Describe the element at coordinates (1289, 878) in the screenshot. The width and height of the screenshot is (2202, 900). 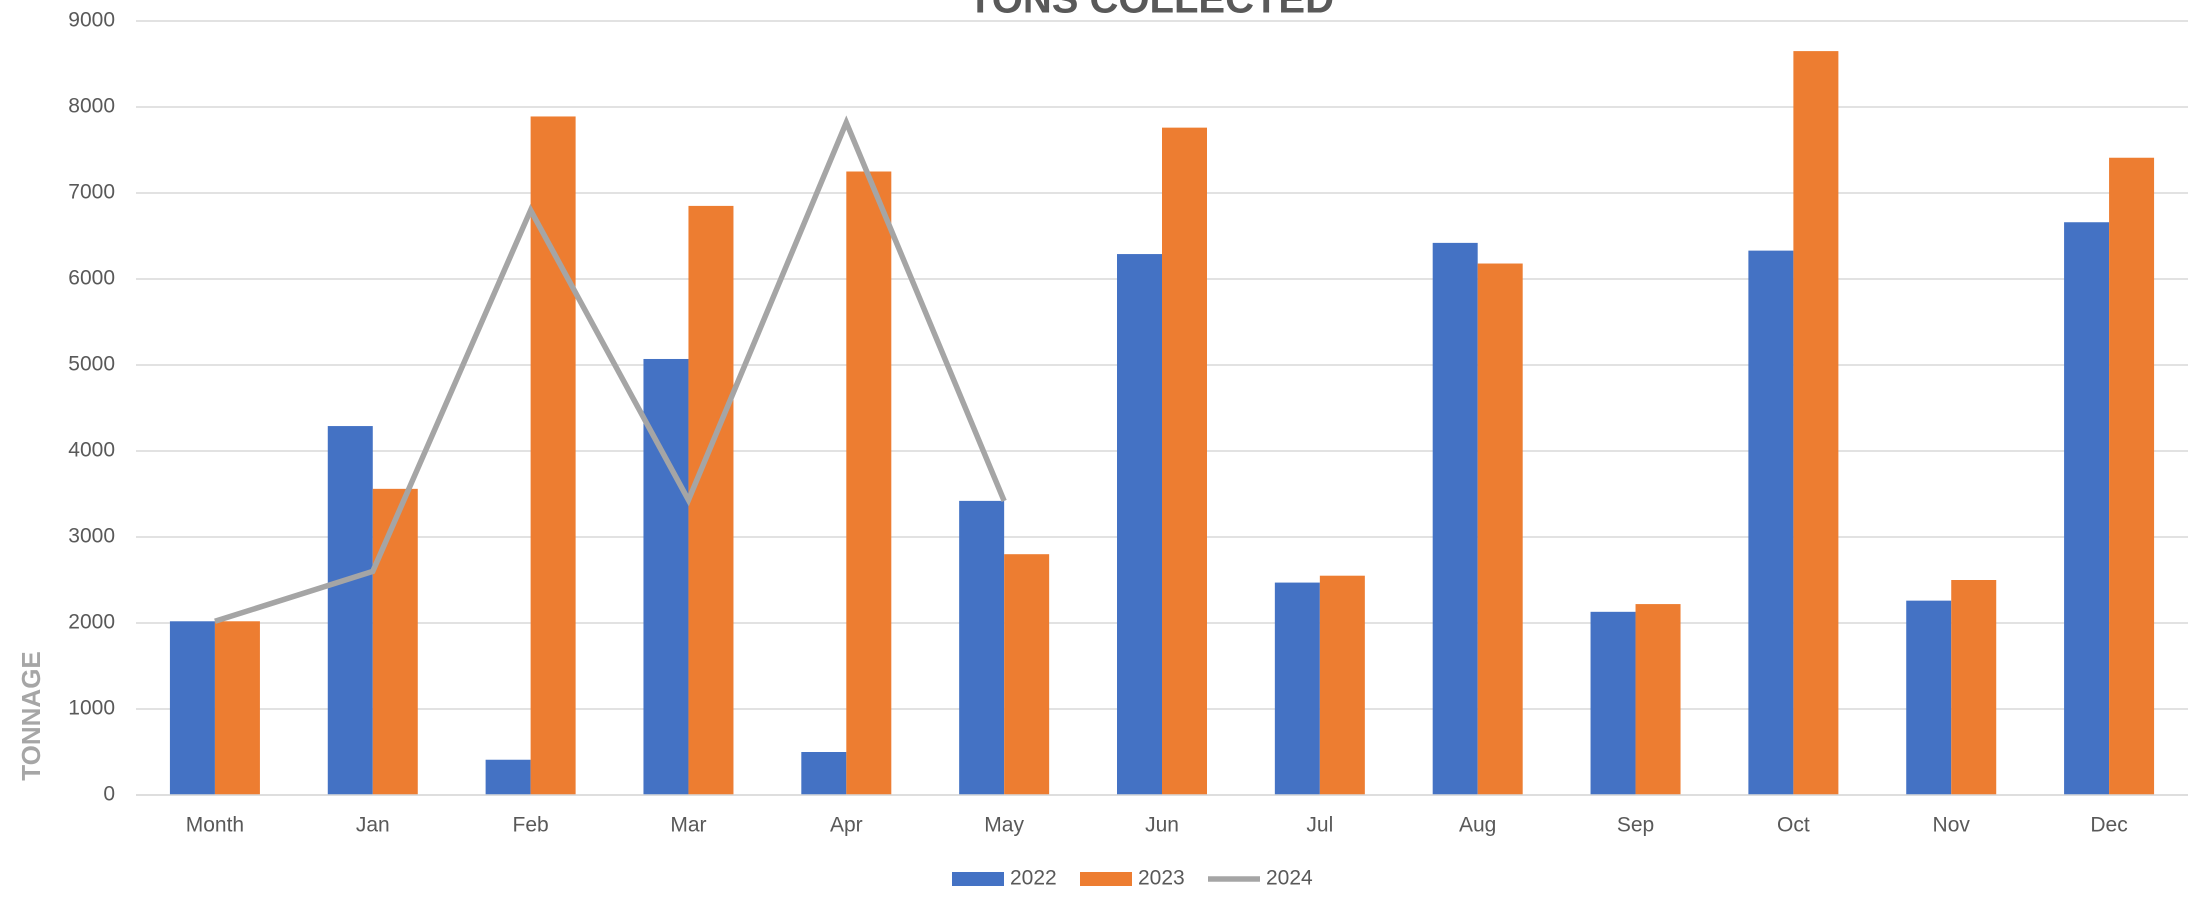
I see `legend-label: 2024` at that location.